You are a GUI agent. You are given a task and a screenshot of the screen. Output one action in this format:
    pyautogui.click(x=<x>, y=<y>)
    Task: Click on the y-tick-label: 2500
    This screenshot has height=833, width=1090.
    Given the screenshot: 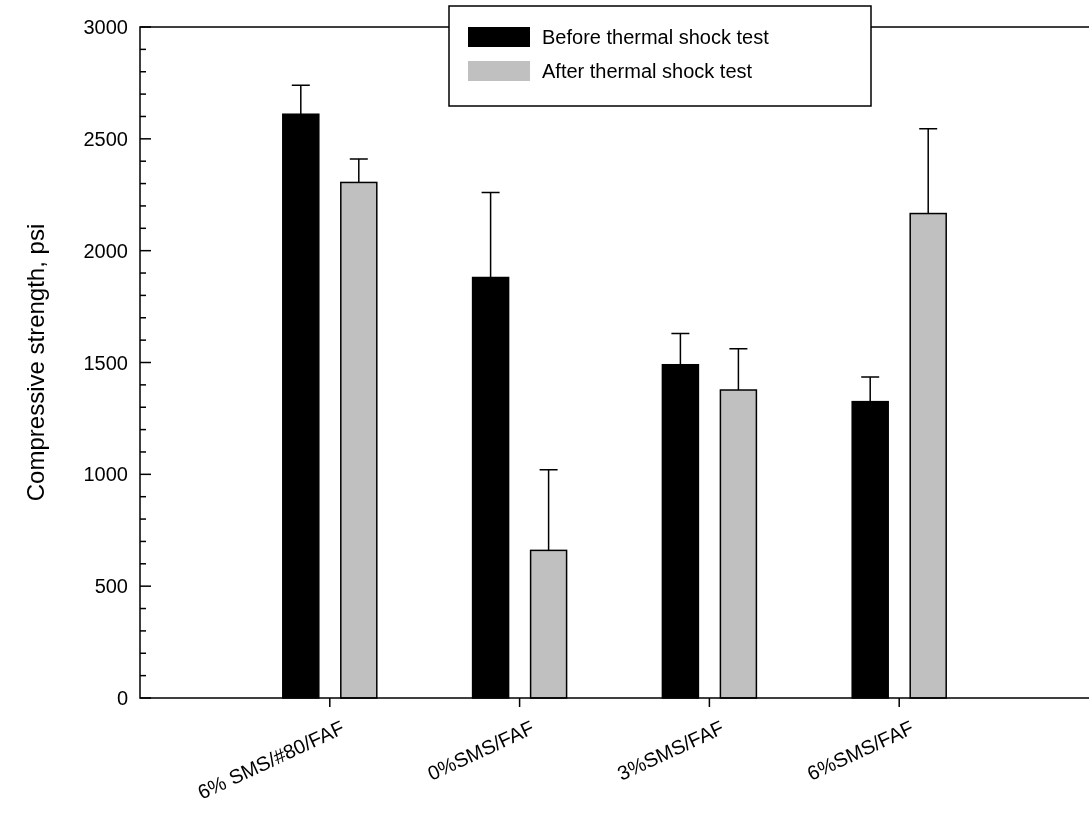 What is the action you would take?
    pyautogui.click(x=105, y=138)
    